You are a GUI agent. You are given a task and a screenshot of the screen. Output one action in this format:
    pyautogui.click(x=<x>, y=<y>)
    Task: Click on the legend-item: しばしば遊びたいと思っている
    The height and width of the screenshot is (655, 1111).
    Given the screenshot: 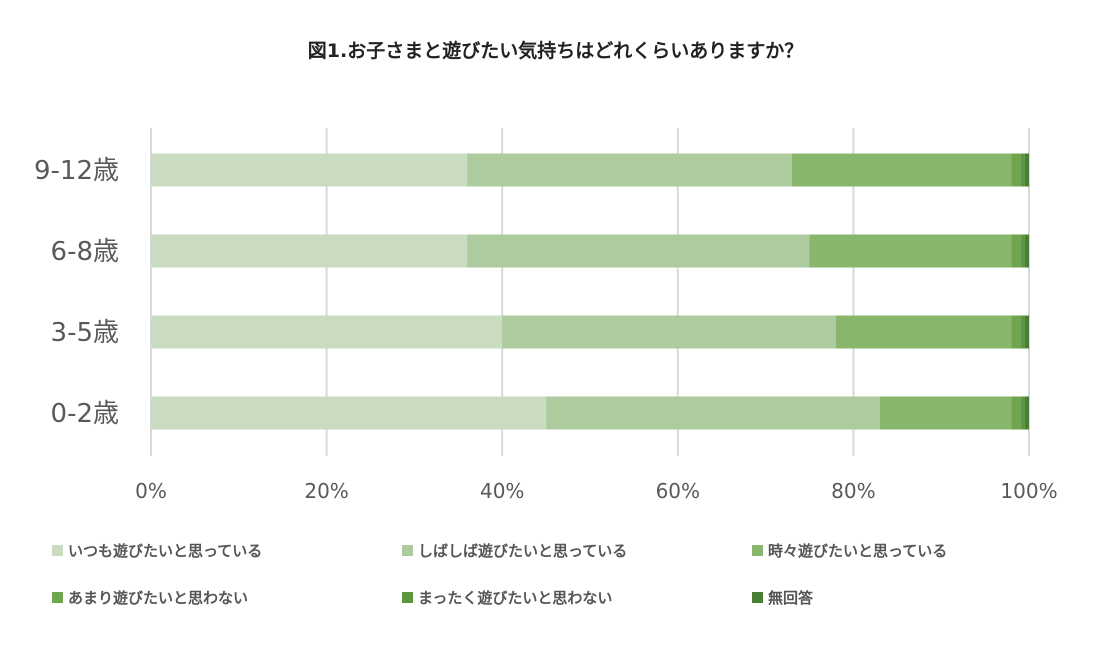 What is the action you would take?
    pyautogui.click(x=514, y=550)
    